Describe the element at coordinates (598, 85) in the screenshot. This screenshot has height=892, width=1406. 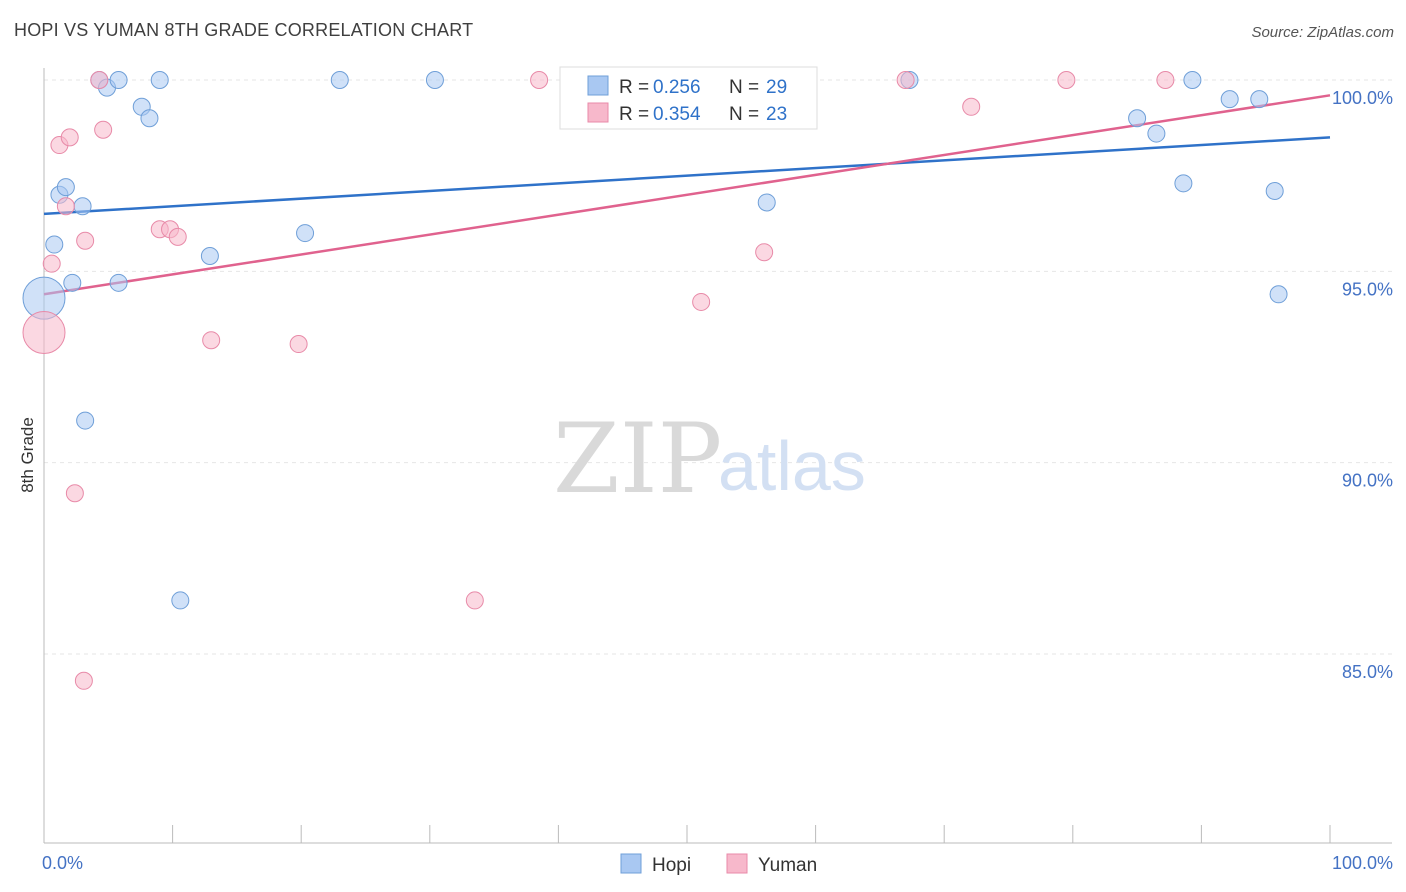
I see `stats-legend-swatch-hopi` at that location.